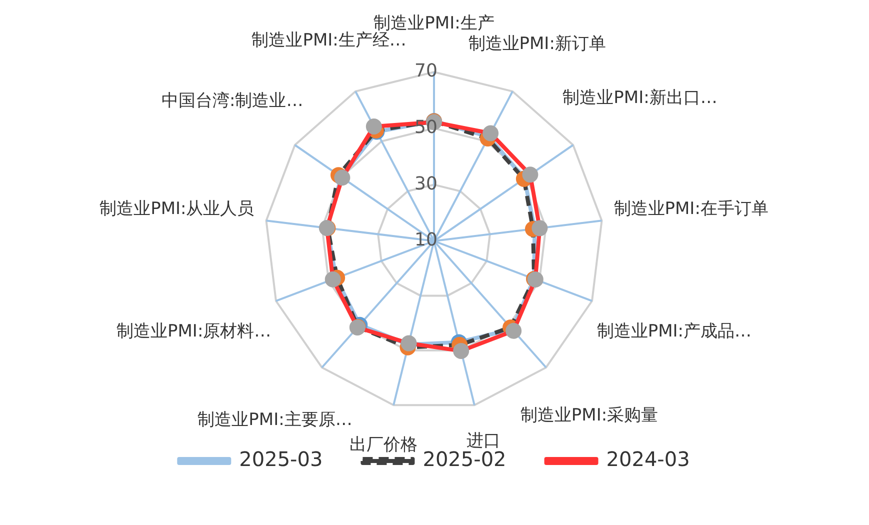 The height and width of the screenshot is (525, 869). I want to click on spoke-label: 制造业PMI:采购量, so click(589, 416).